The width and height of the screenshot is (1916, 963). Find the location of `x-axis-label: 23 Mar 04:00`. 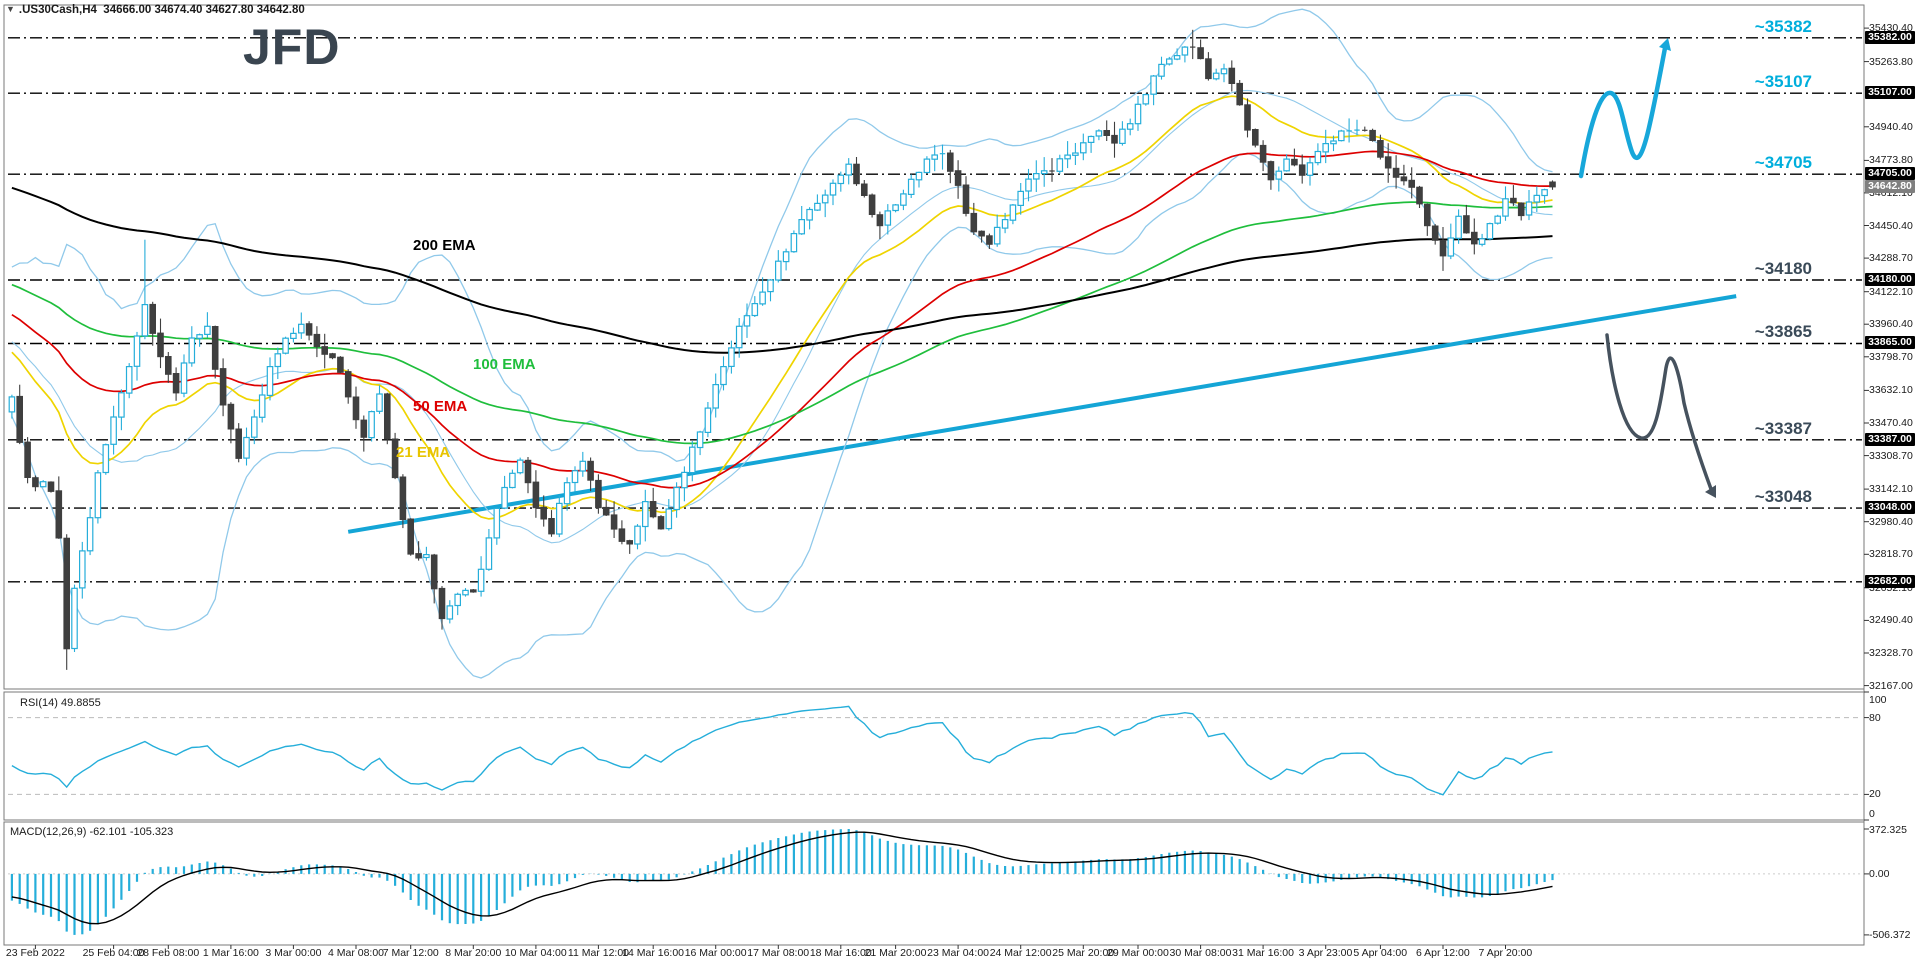

x-axis-label: 23 Mar 04:00 is located at coordinates (958, 953).